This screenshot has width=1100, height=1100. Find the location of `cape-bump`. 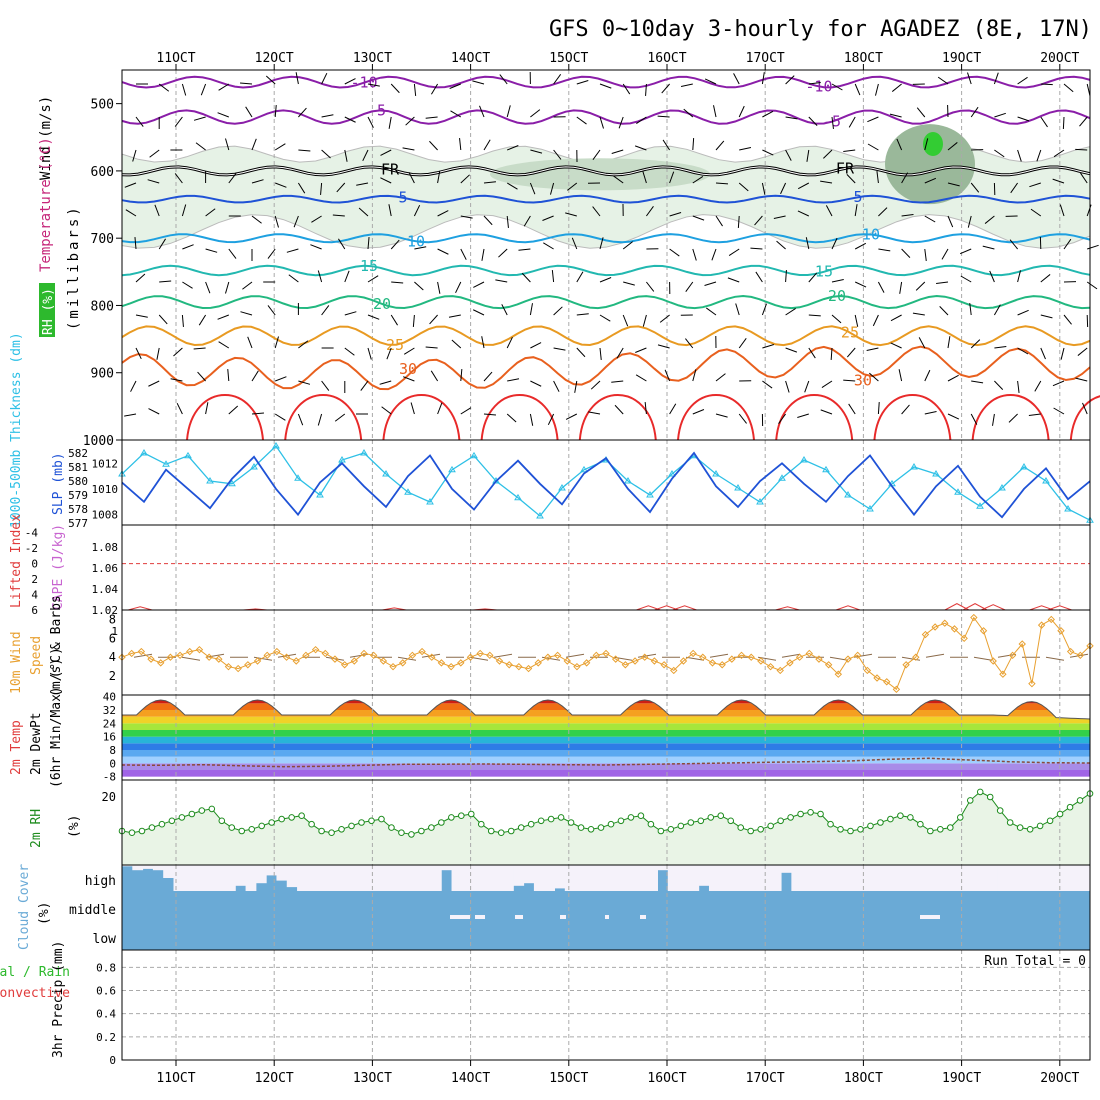

cape-bump is located at coordinates (787, 608).